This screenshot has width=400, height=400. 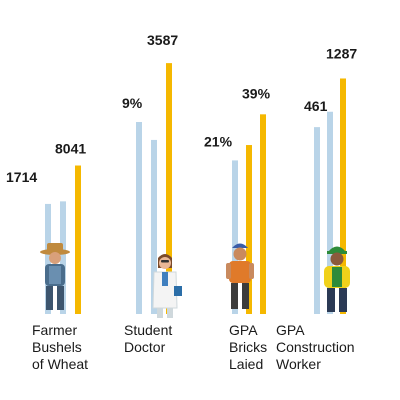 I want to click on category-label-line: Bricks, so click(x=248, y=347).